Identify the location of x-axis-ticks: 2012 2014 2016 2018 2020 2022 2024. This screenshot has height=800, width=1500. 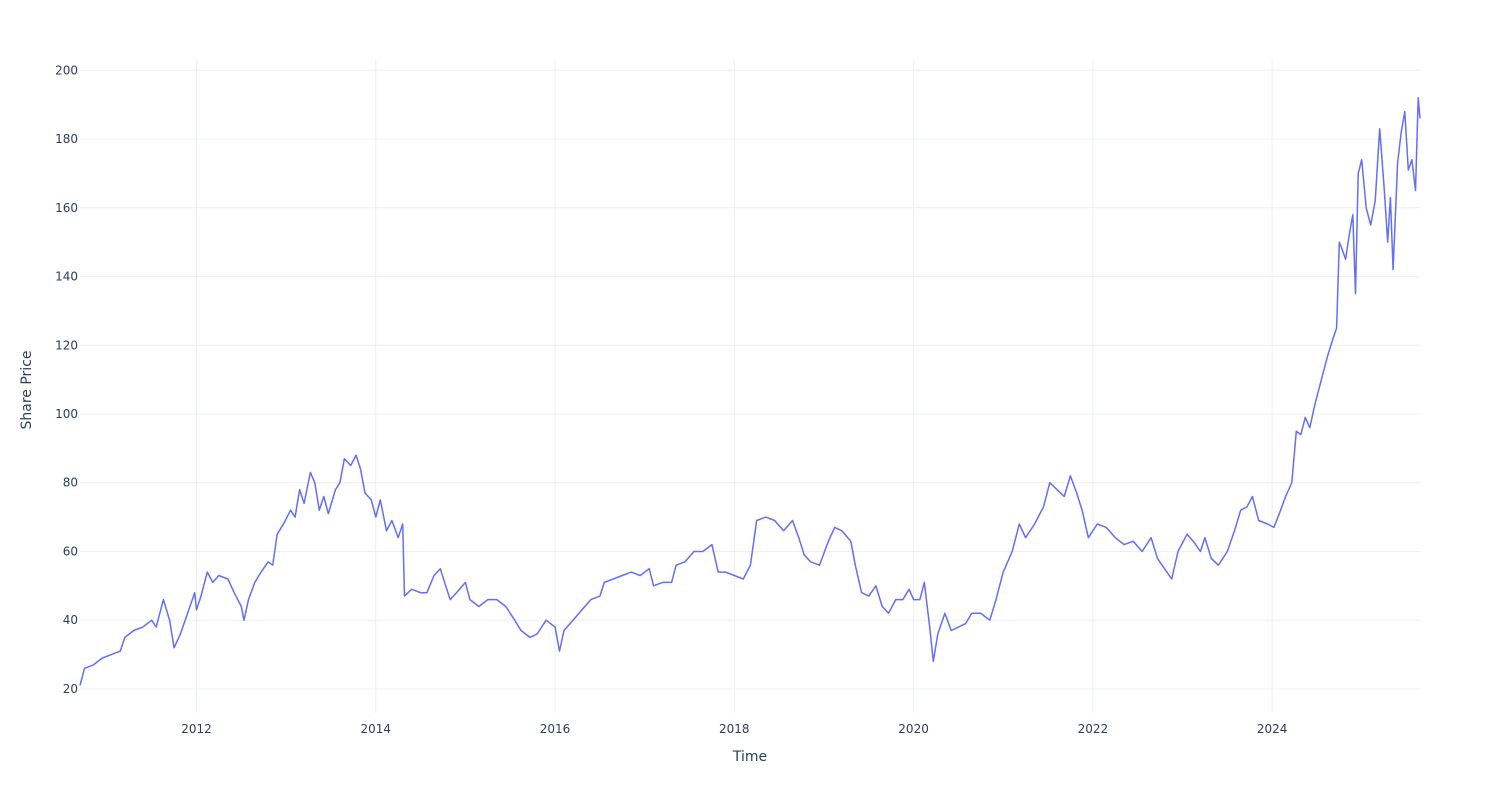
(734, 729).